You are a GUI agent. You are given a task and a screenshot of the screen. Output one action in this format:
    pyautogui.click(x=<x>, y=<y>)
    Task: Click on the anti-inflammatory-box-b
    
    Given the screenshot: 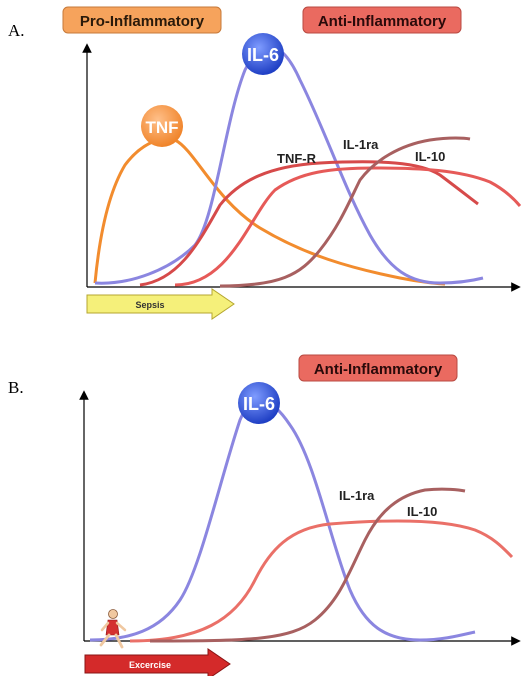 What is the action you would take?
    pyautogui.click(x=378, y=368)
    